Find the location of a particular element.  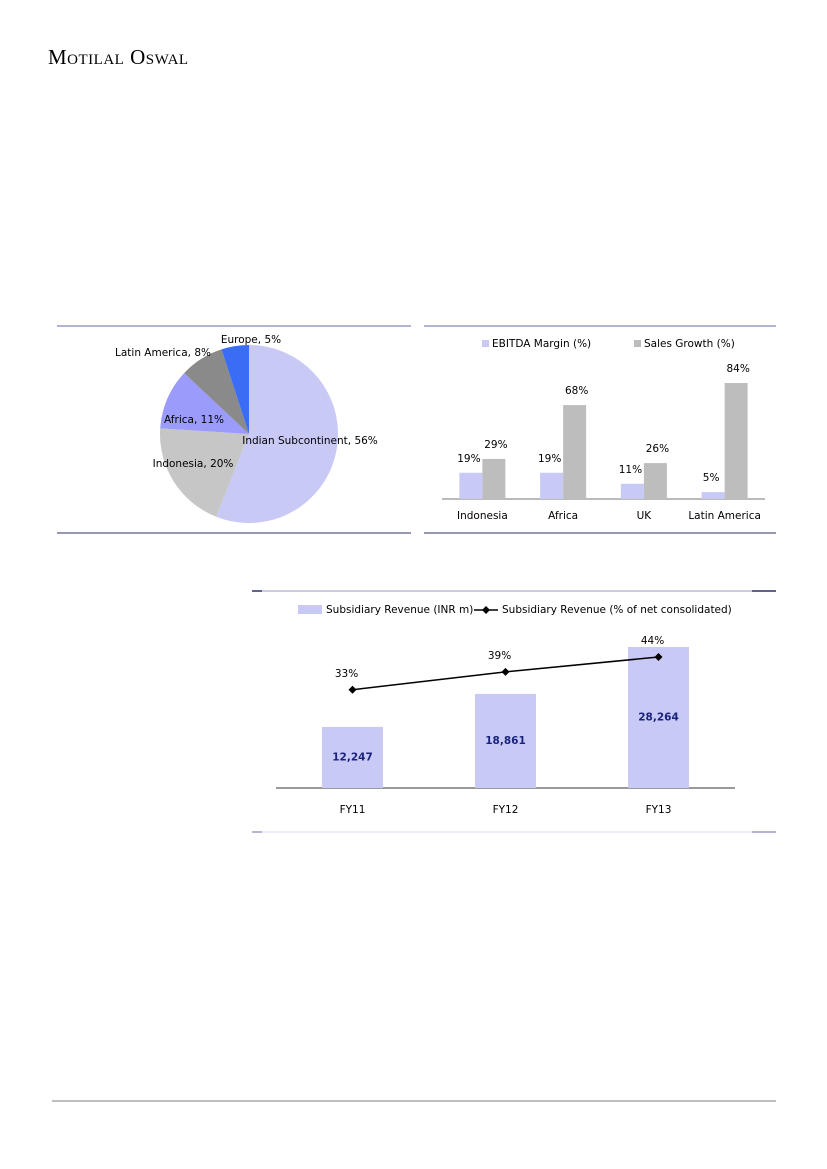

slice-value: 5% is located at coordinates (272, 340).